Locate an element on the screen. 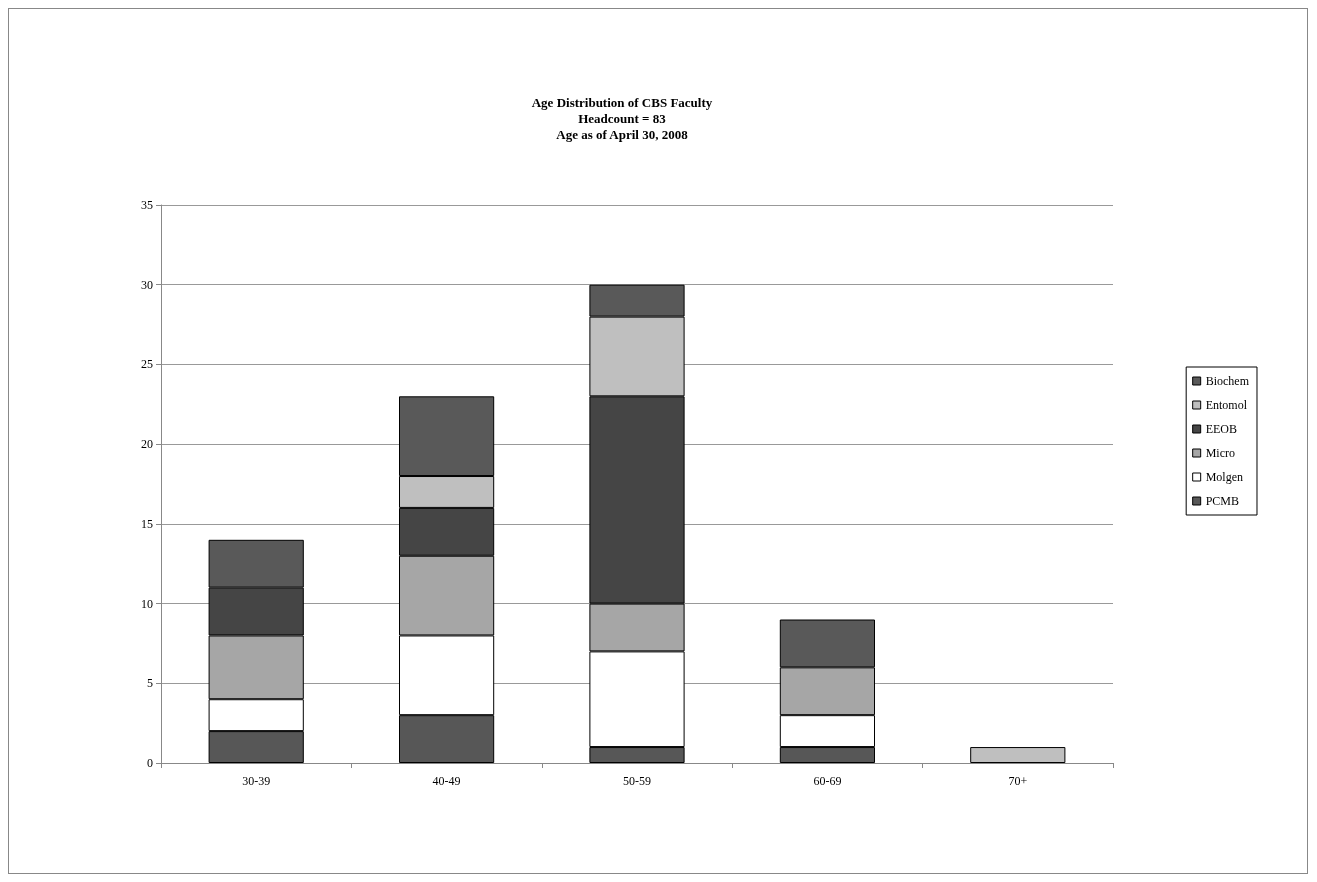 This screenshot has height=882, width=1317. y-tick-label: 20 is located at coordinates (147, 444).